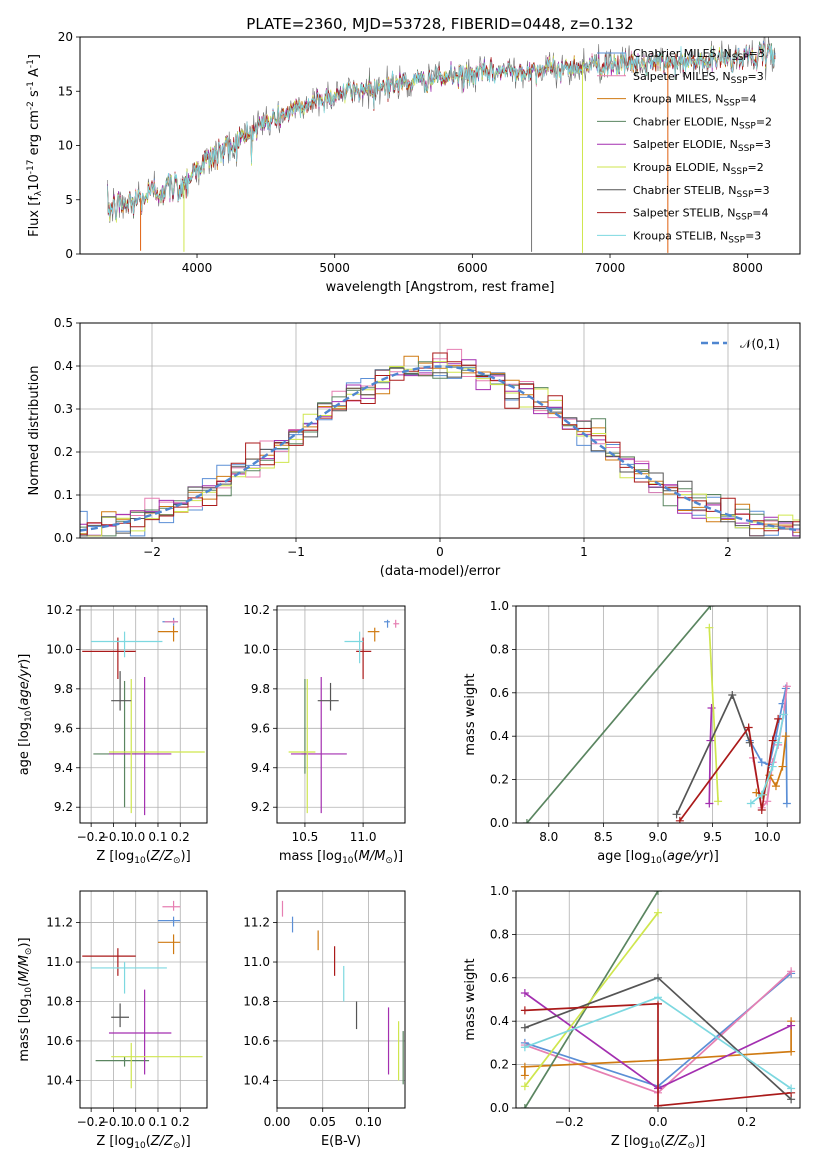 The width and height of the screenshot is (819, 1170). I want to click on y-tick-label: 10.0, so click(59, 649).